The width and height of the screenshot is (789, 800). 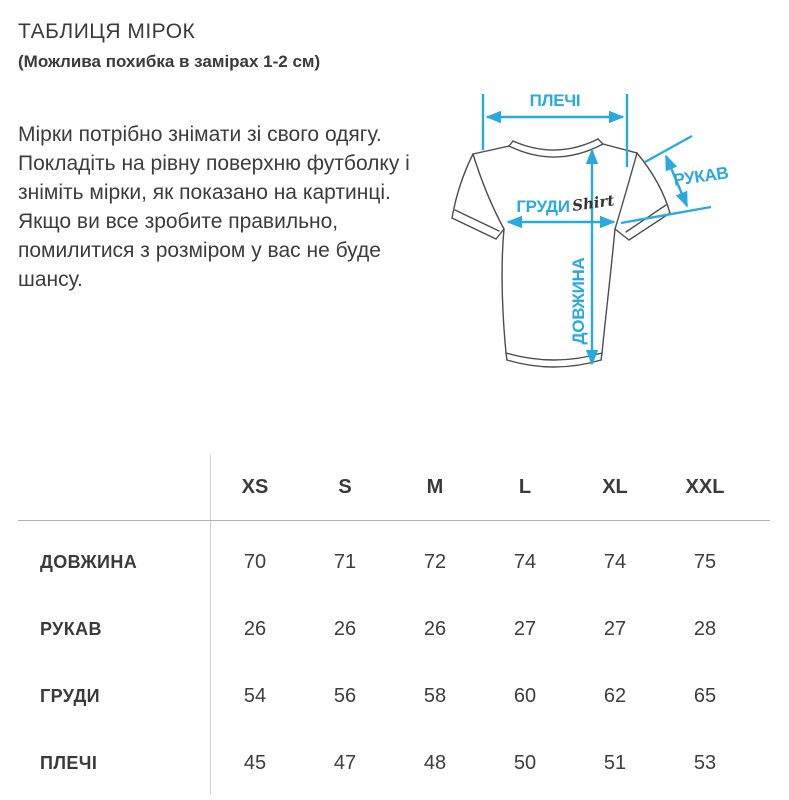 I want to click on page-title: ТАБЛИЦЯ МІРОК, so click(x=107, y=31).